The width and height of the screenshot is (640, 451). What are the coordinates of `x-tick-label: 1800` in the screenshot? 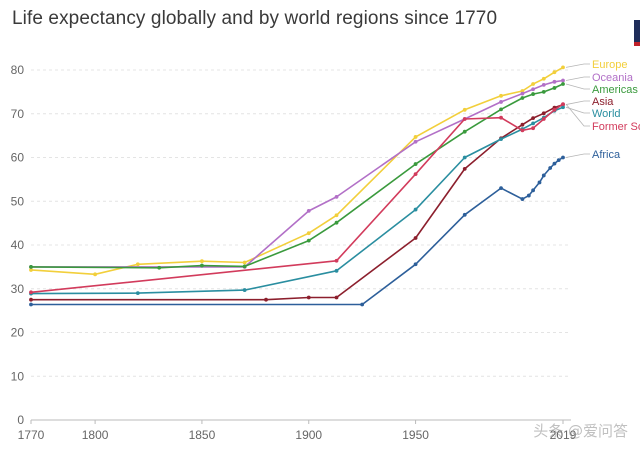 It's located at (95, 435).